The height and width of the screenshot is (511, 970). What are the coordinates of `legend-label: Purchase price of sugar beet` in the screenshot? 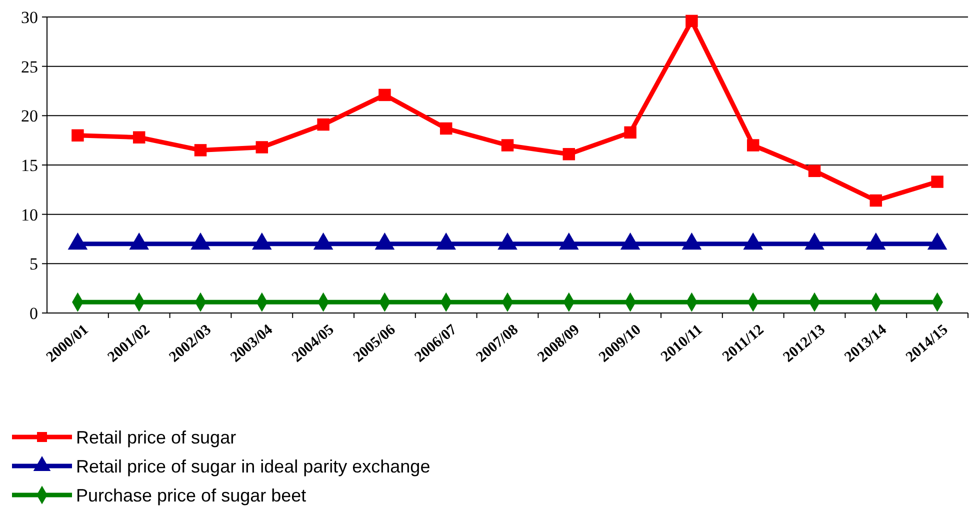 It's located at (191, 495).